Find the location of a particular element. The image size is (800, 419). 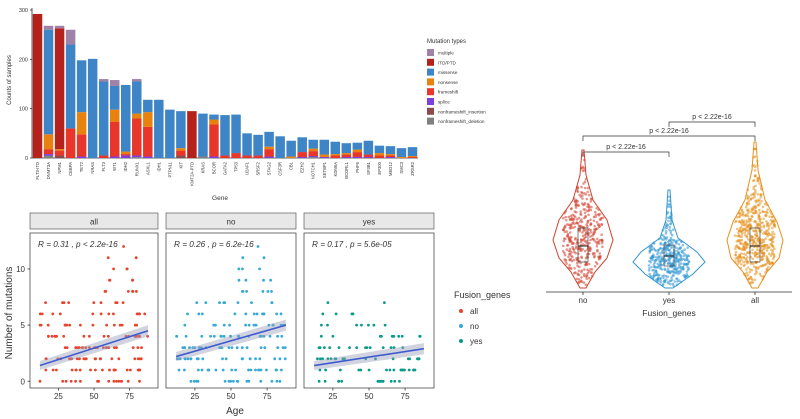

bar-x-tick-label: KDM6A is located at coordinates (335, 169).